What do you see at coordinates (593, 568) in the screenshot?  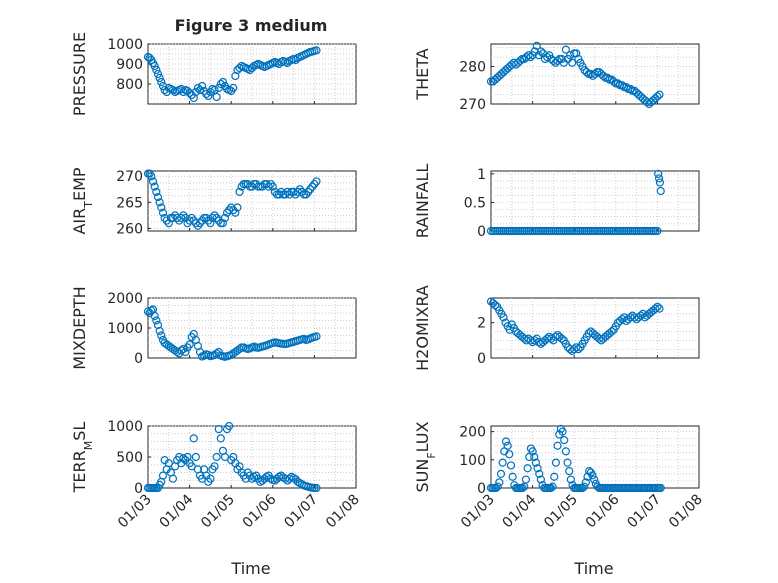 I see `x-axis-label-right: Time` at bounding box center [593, 568].